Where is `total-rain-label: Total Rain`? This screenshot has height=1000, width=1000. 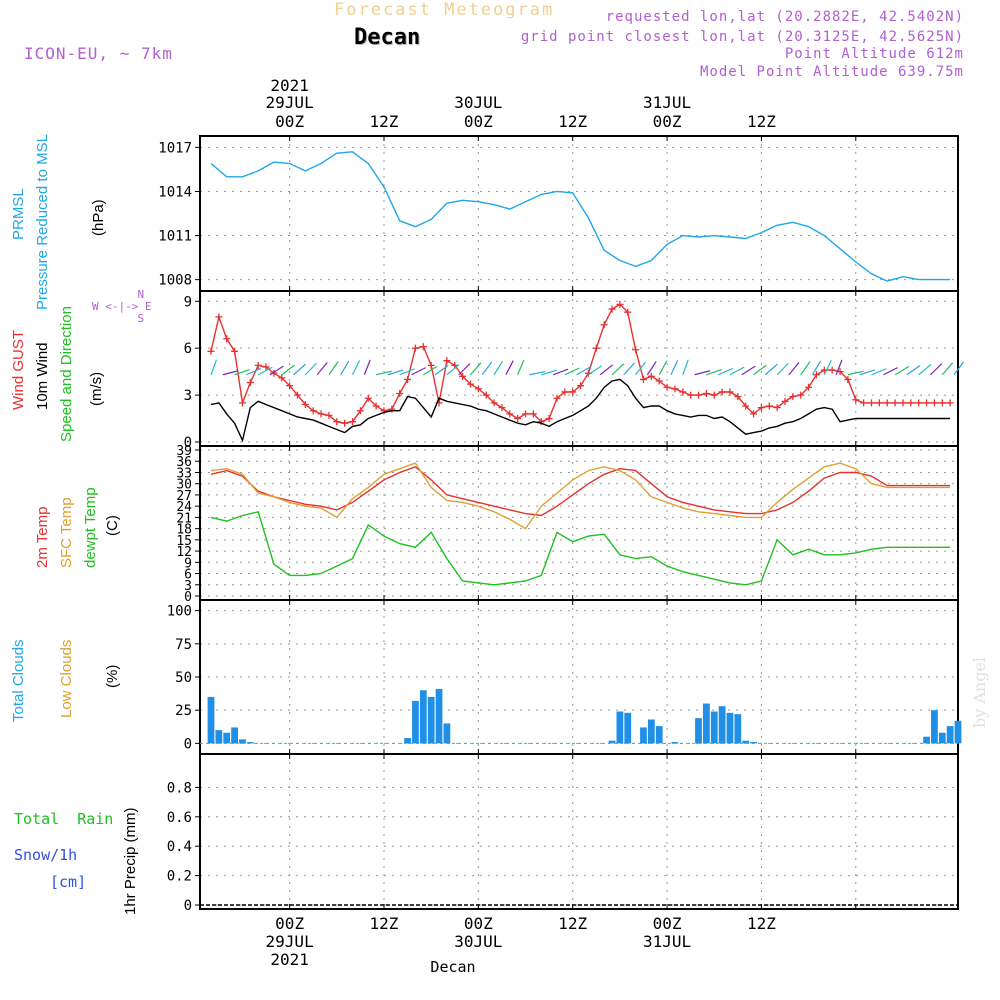
total-rain-label: Total Rain is located at coordinates (64, 819).